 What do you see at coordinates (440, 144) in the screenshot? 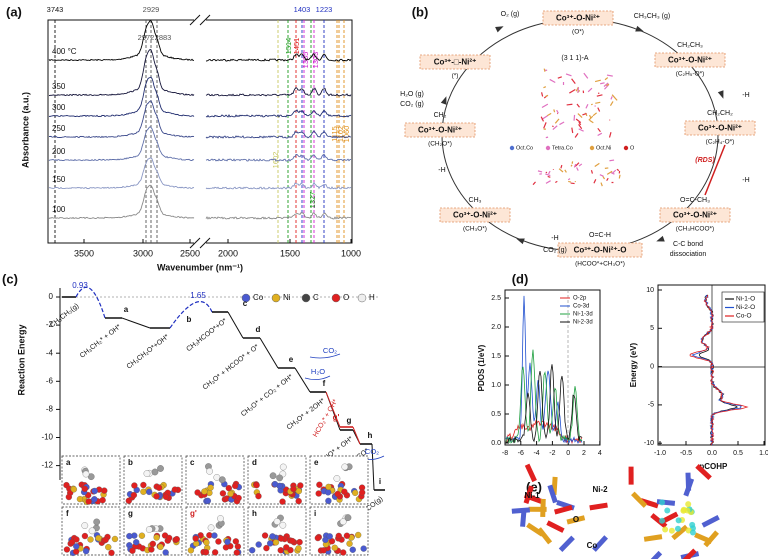
I see `state-adsorbate: (CH₂O*)` at bounding box center [440, 144].